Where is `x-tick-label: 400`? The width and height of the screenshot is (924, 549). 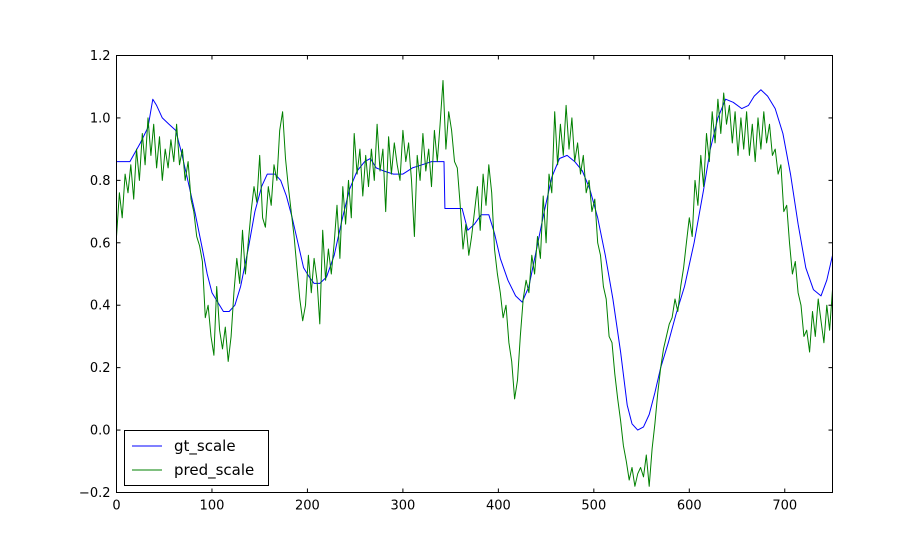 x-tick-label: 400 is located at coordinates (498, 506).